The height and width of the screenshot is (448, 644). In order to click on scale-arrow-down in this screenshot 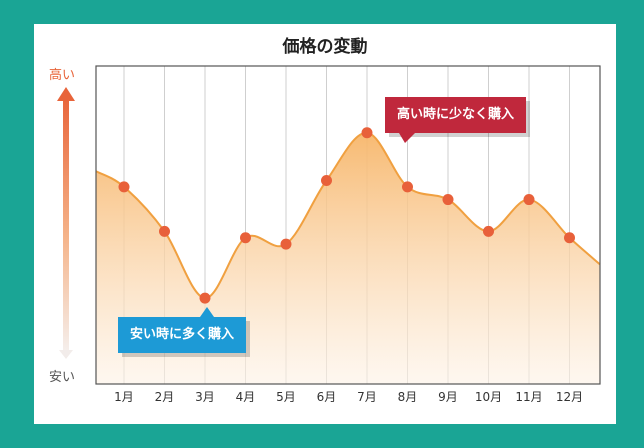, I will do `click(66, 354)`.